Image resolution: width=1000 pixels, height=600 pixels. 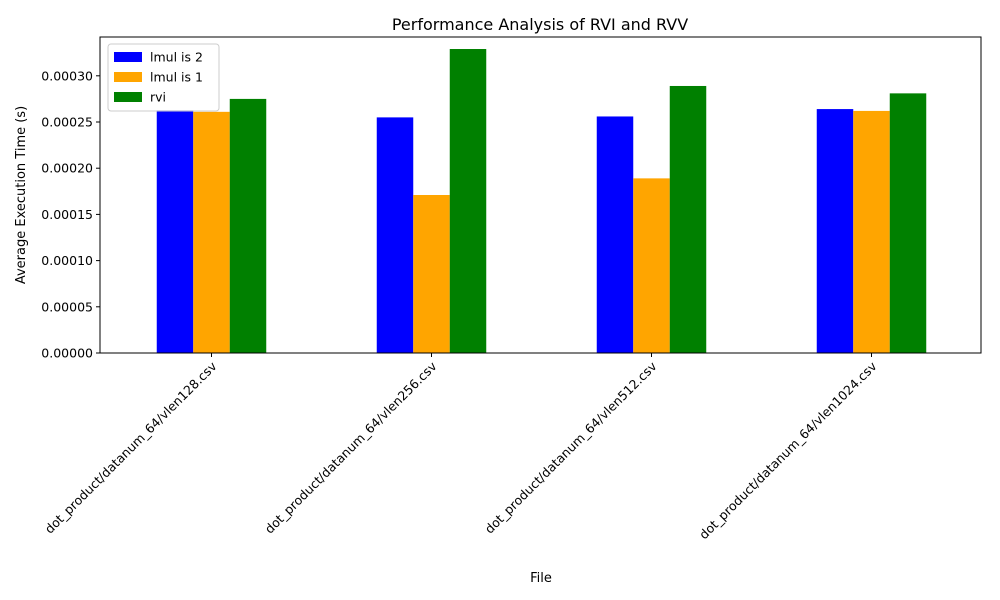 I want to click on chart-title: Performance Analysis of RVI and RVV, so click(x=540, y=24).